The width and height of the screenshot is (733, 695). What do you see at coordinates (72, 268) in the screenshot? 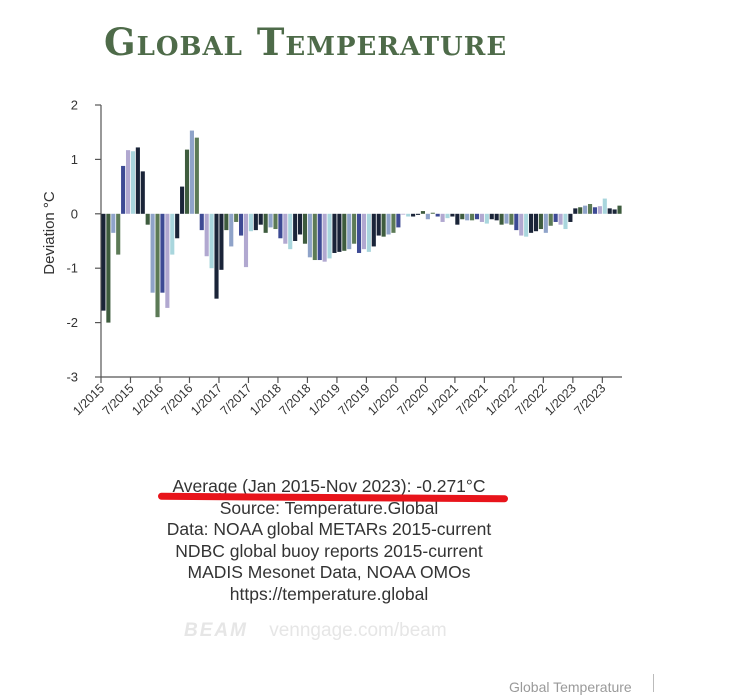
I see `y-tick-label: -1` at bounding box center [72, 268].